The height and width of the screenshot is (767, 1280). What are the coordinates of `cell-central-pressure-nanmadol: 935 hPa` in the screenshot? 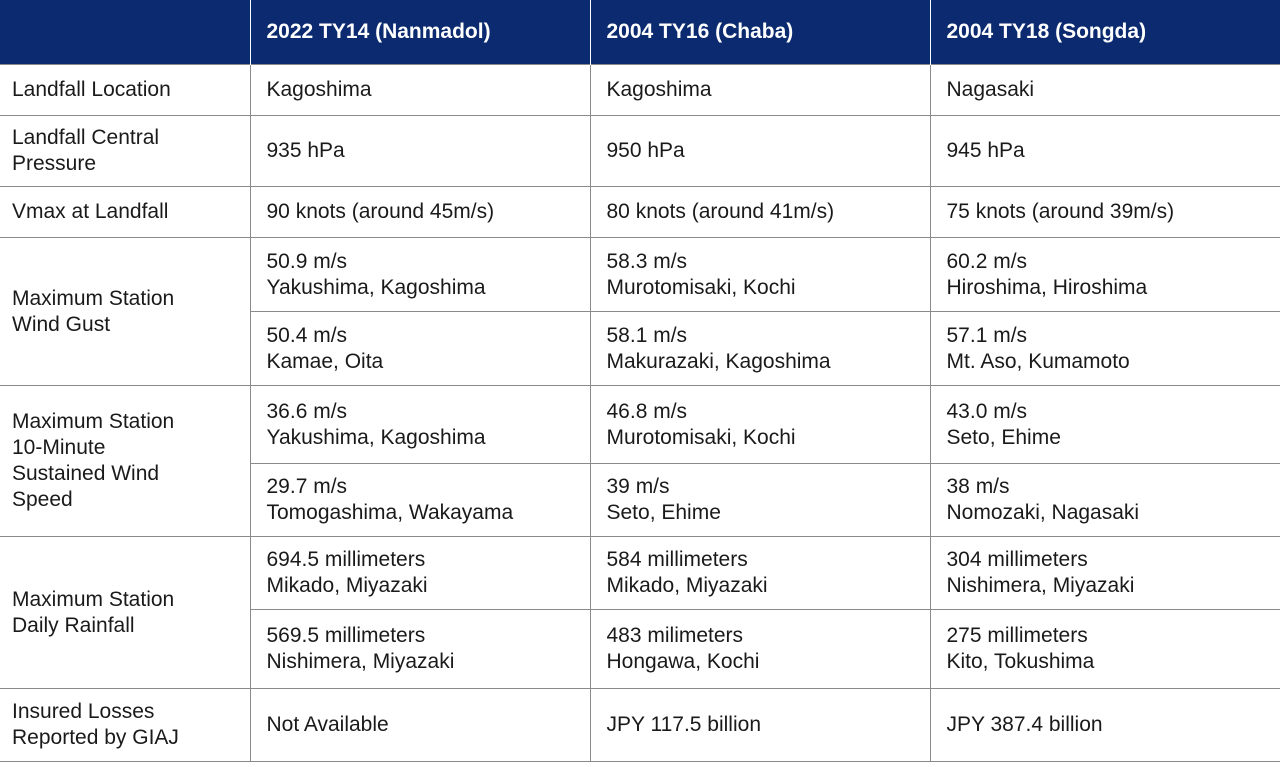 It's located at (419, 151).